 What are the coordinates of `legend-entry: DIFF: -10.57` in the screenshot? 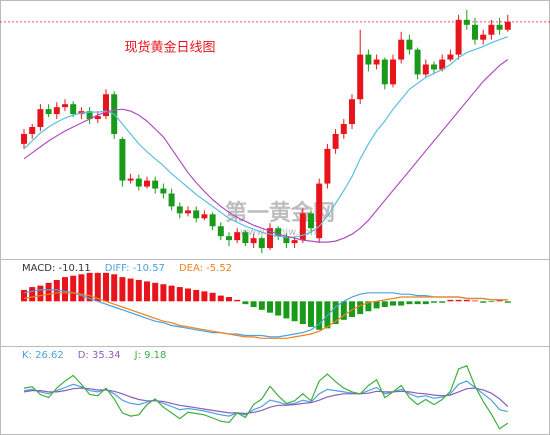 It's located at (135, 268).